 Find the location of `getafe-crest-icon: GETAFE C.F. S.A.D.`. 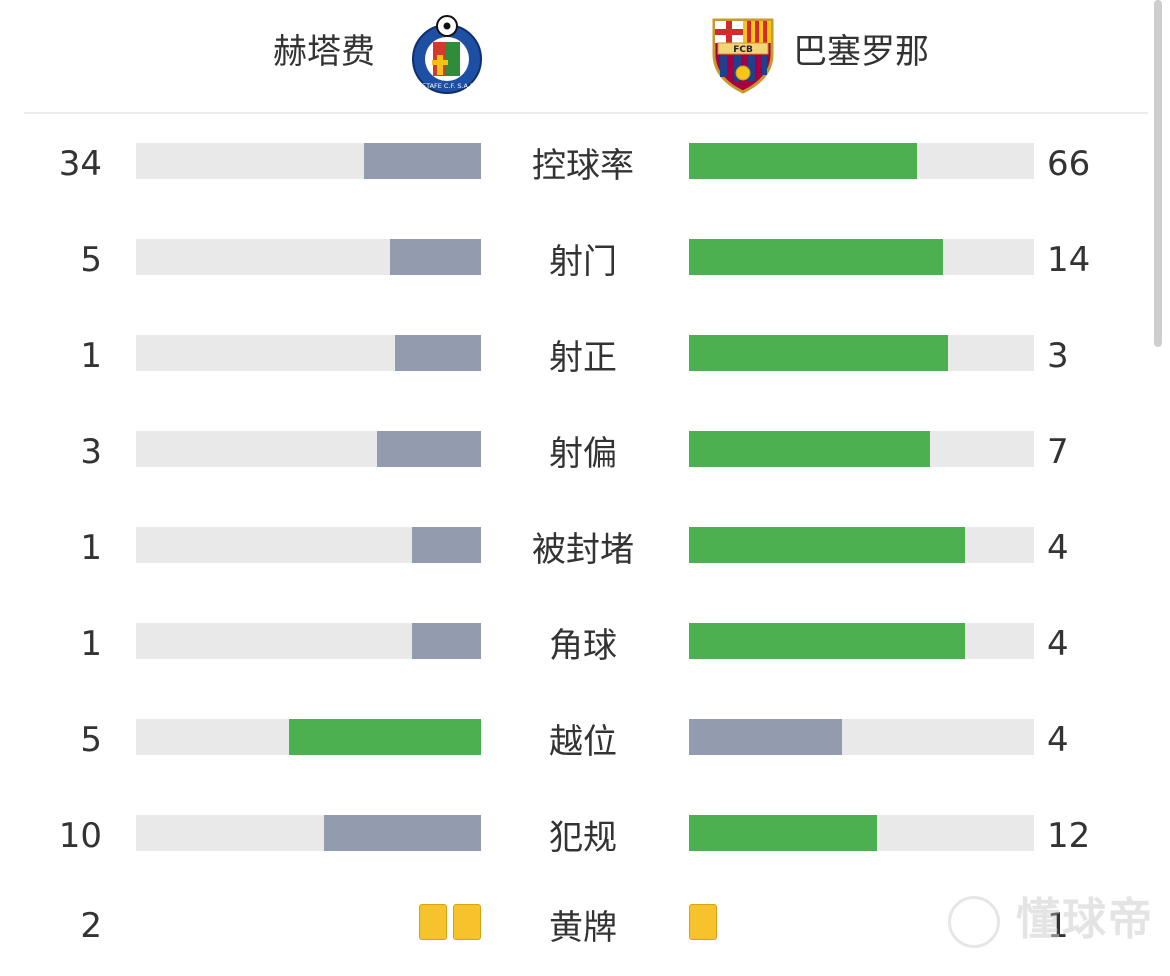

getafe-crest-icon: GETAFE C.F. S.A.D. is located at coordinates (447, 54).